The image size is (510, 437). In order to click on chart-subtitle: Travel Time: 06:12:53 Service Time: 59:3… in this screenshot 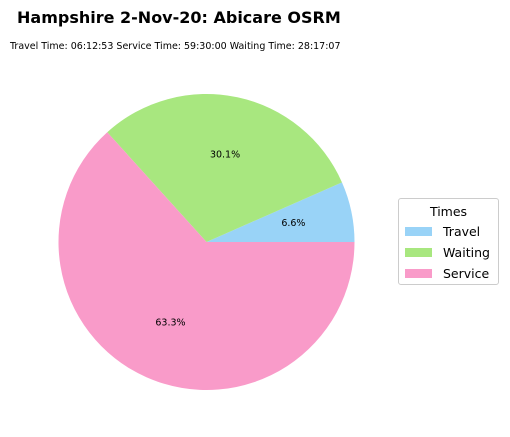, I will do `click(175, 46)`.